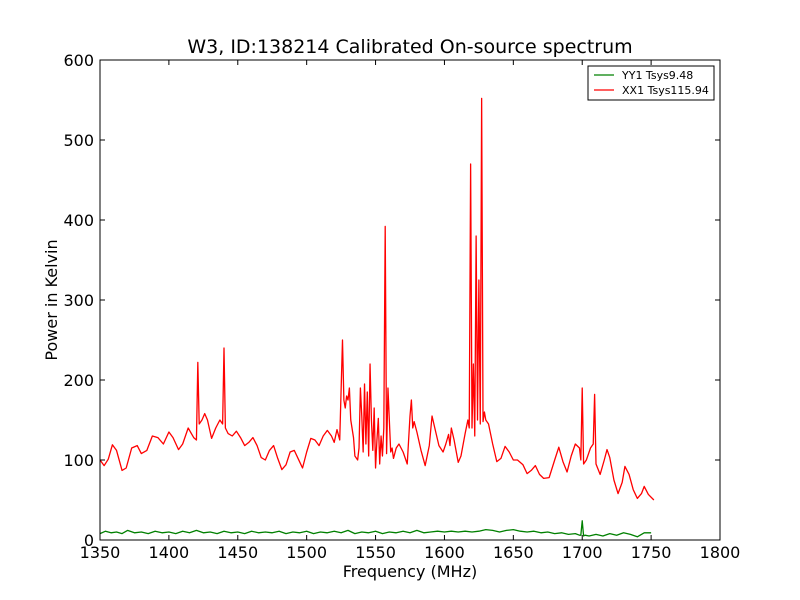  I want to click on x-tick-label: 1750, so click(651, 552).